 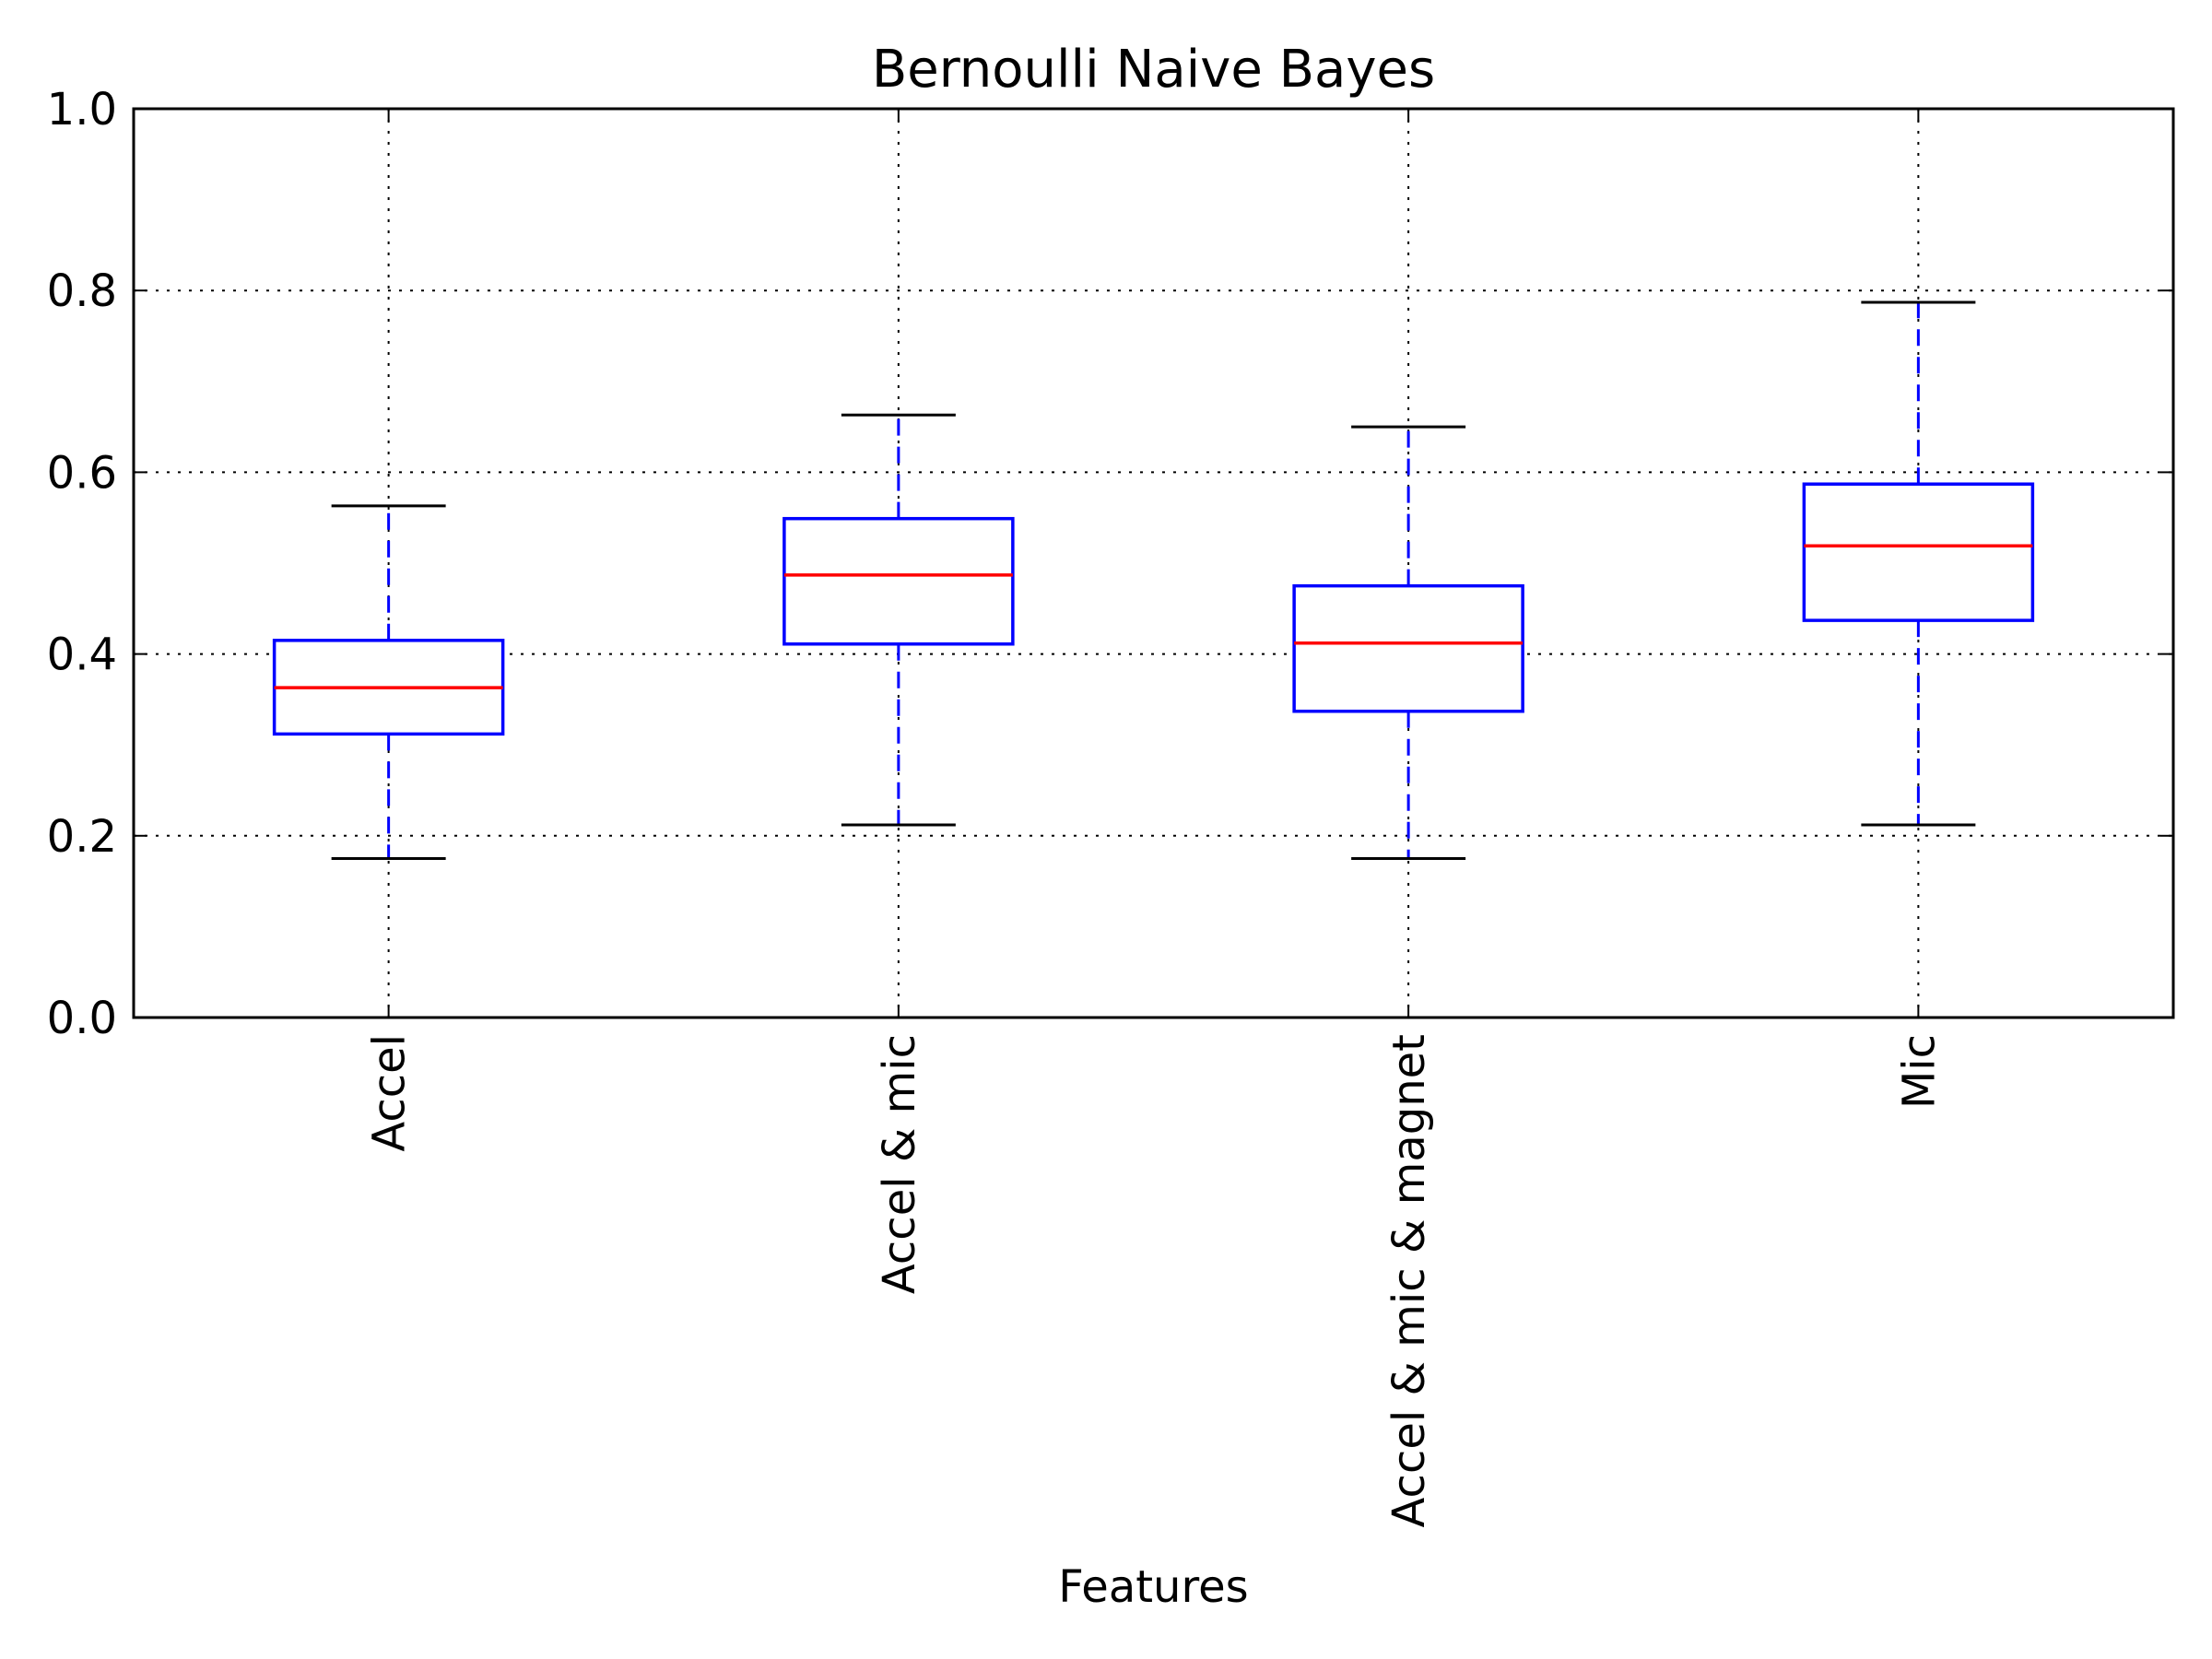 I want to click on y-tick-labels: 0.0 0.2 0.4 0.6 0.8 1.0, so click(x=82, y=564).